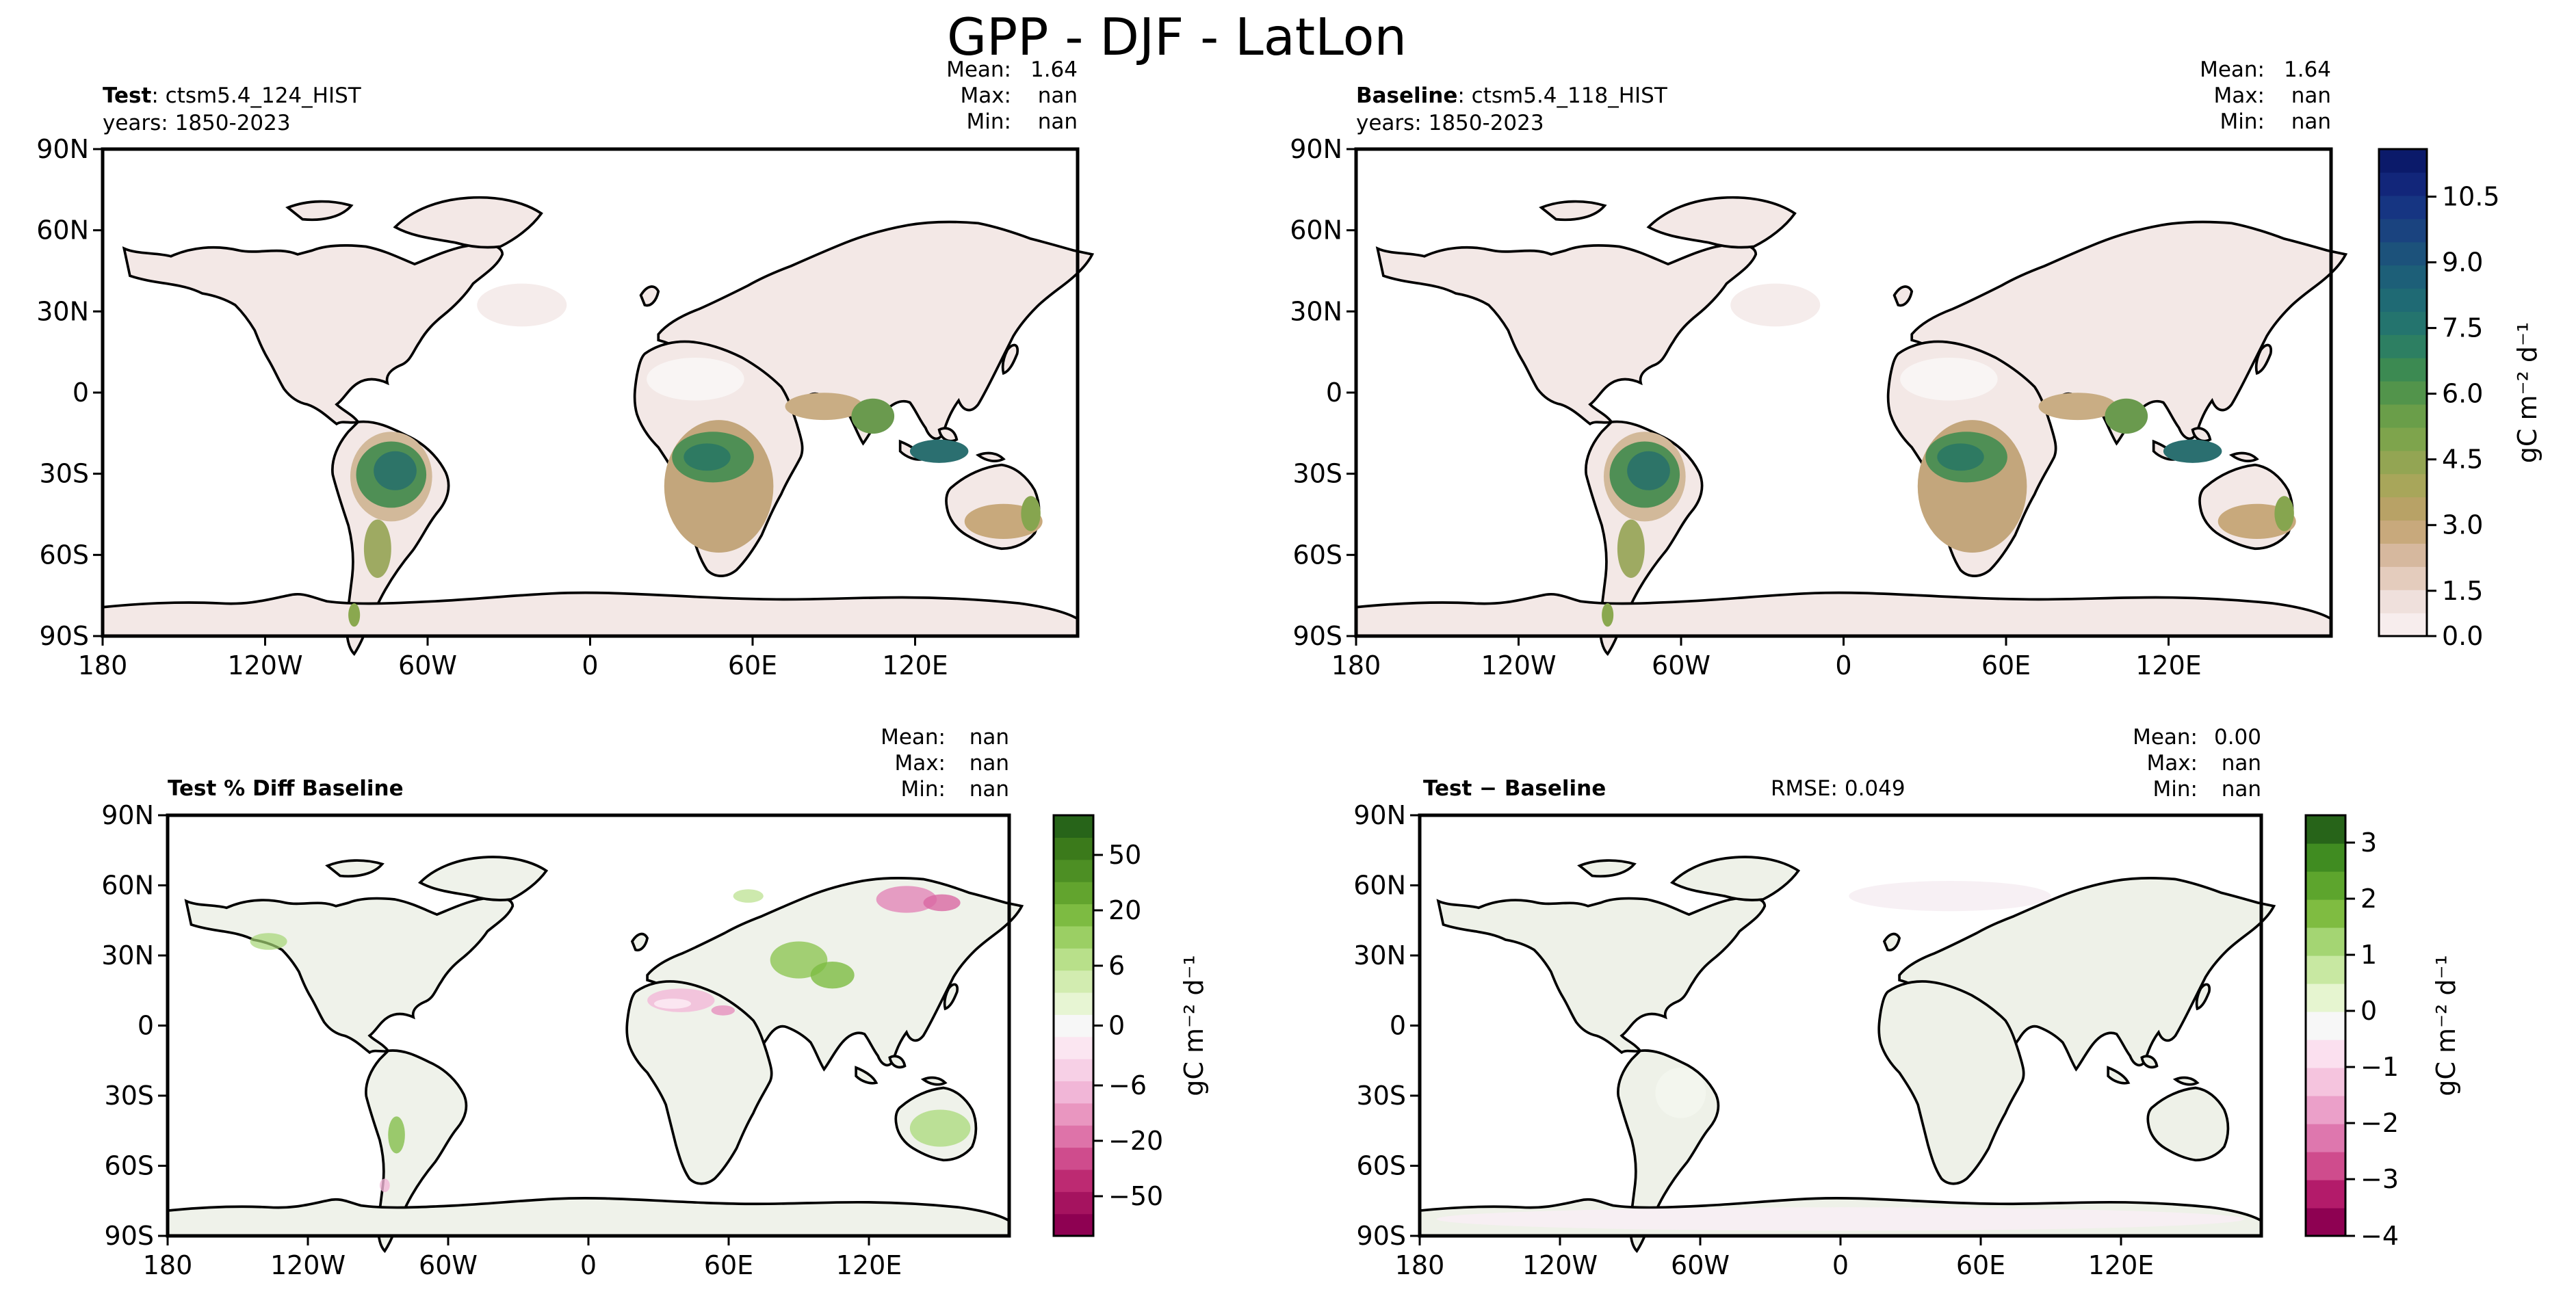 This screenshot has width=2576, height=1307. I want to click on colorbar-tick-label: 10.5, so click(2471, 196).